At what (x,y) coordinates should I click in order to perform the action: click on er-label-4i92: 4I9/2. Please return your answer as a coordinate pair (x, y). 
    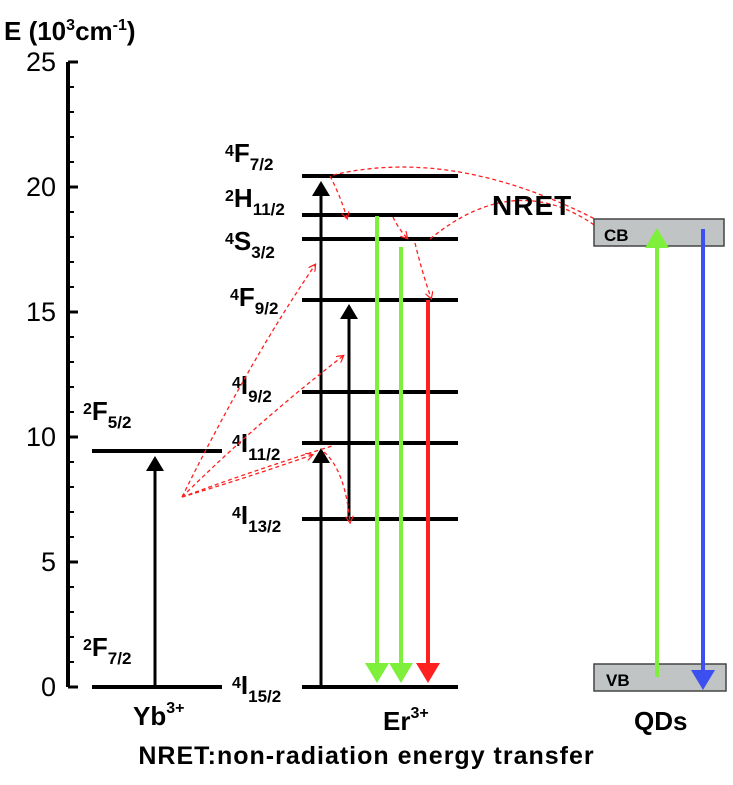
    Looking at the image, I should click on (252, 388).